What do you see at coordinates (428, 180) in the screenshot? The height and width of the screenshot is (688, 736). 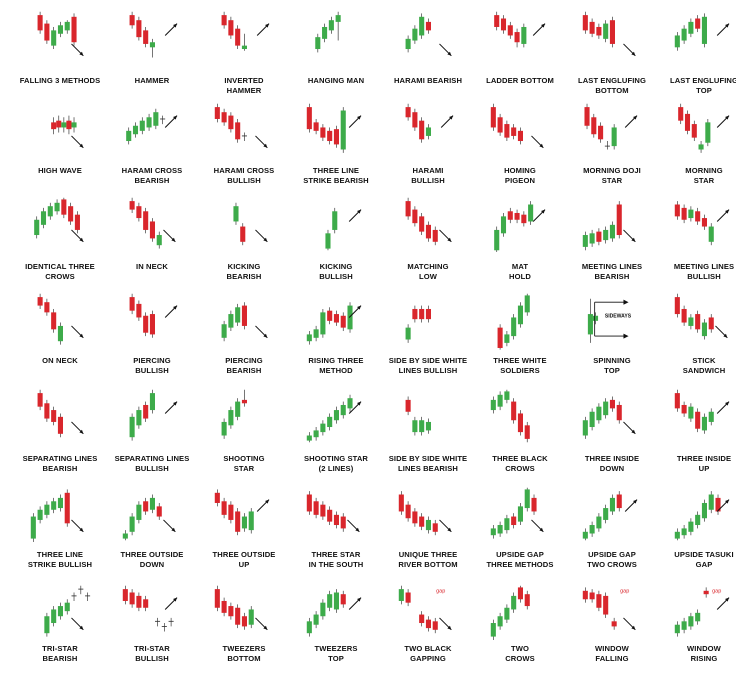 I see `pattern-label-line2: BULLISH` at bounding box center [428, 180].